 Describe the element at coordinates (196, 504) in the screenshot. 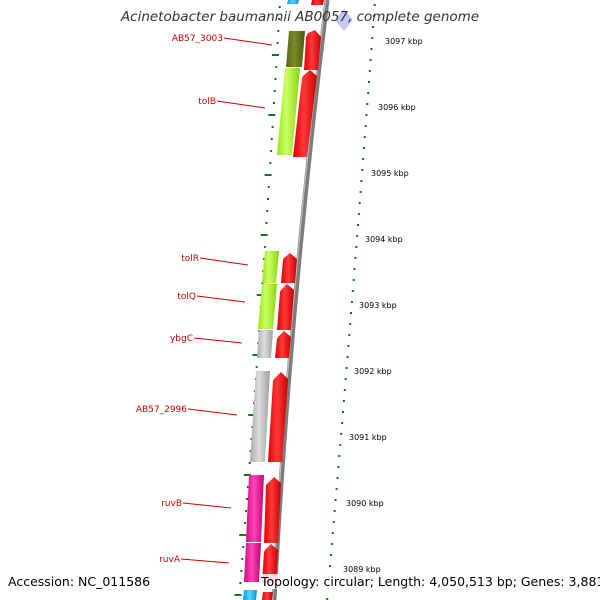

I see `gene-label-group-ruvB: ruvB` at that location.